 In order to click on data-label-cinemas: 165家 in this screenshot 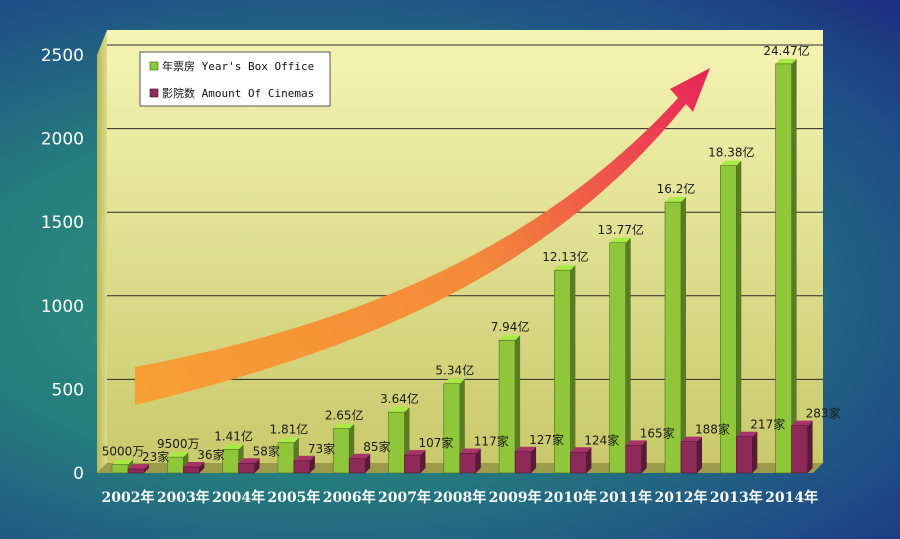, I will do `click(657, 432)`.